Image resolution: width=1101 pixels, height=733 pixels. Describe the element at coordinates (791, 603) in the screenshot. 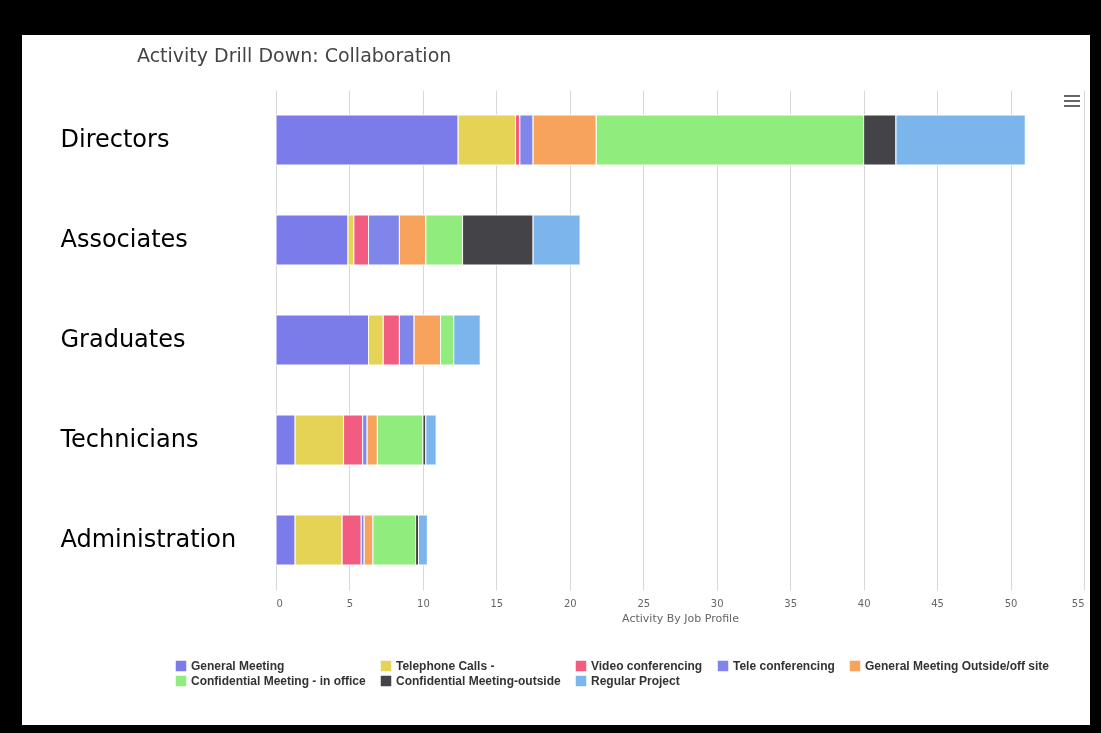

I see `x-tick-label: 35` at that location.